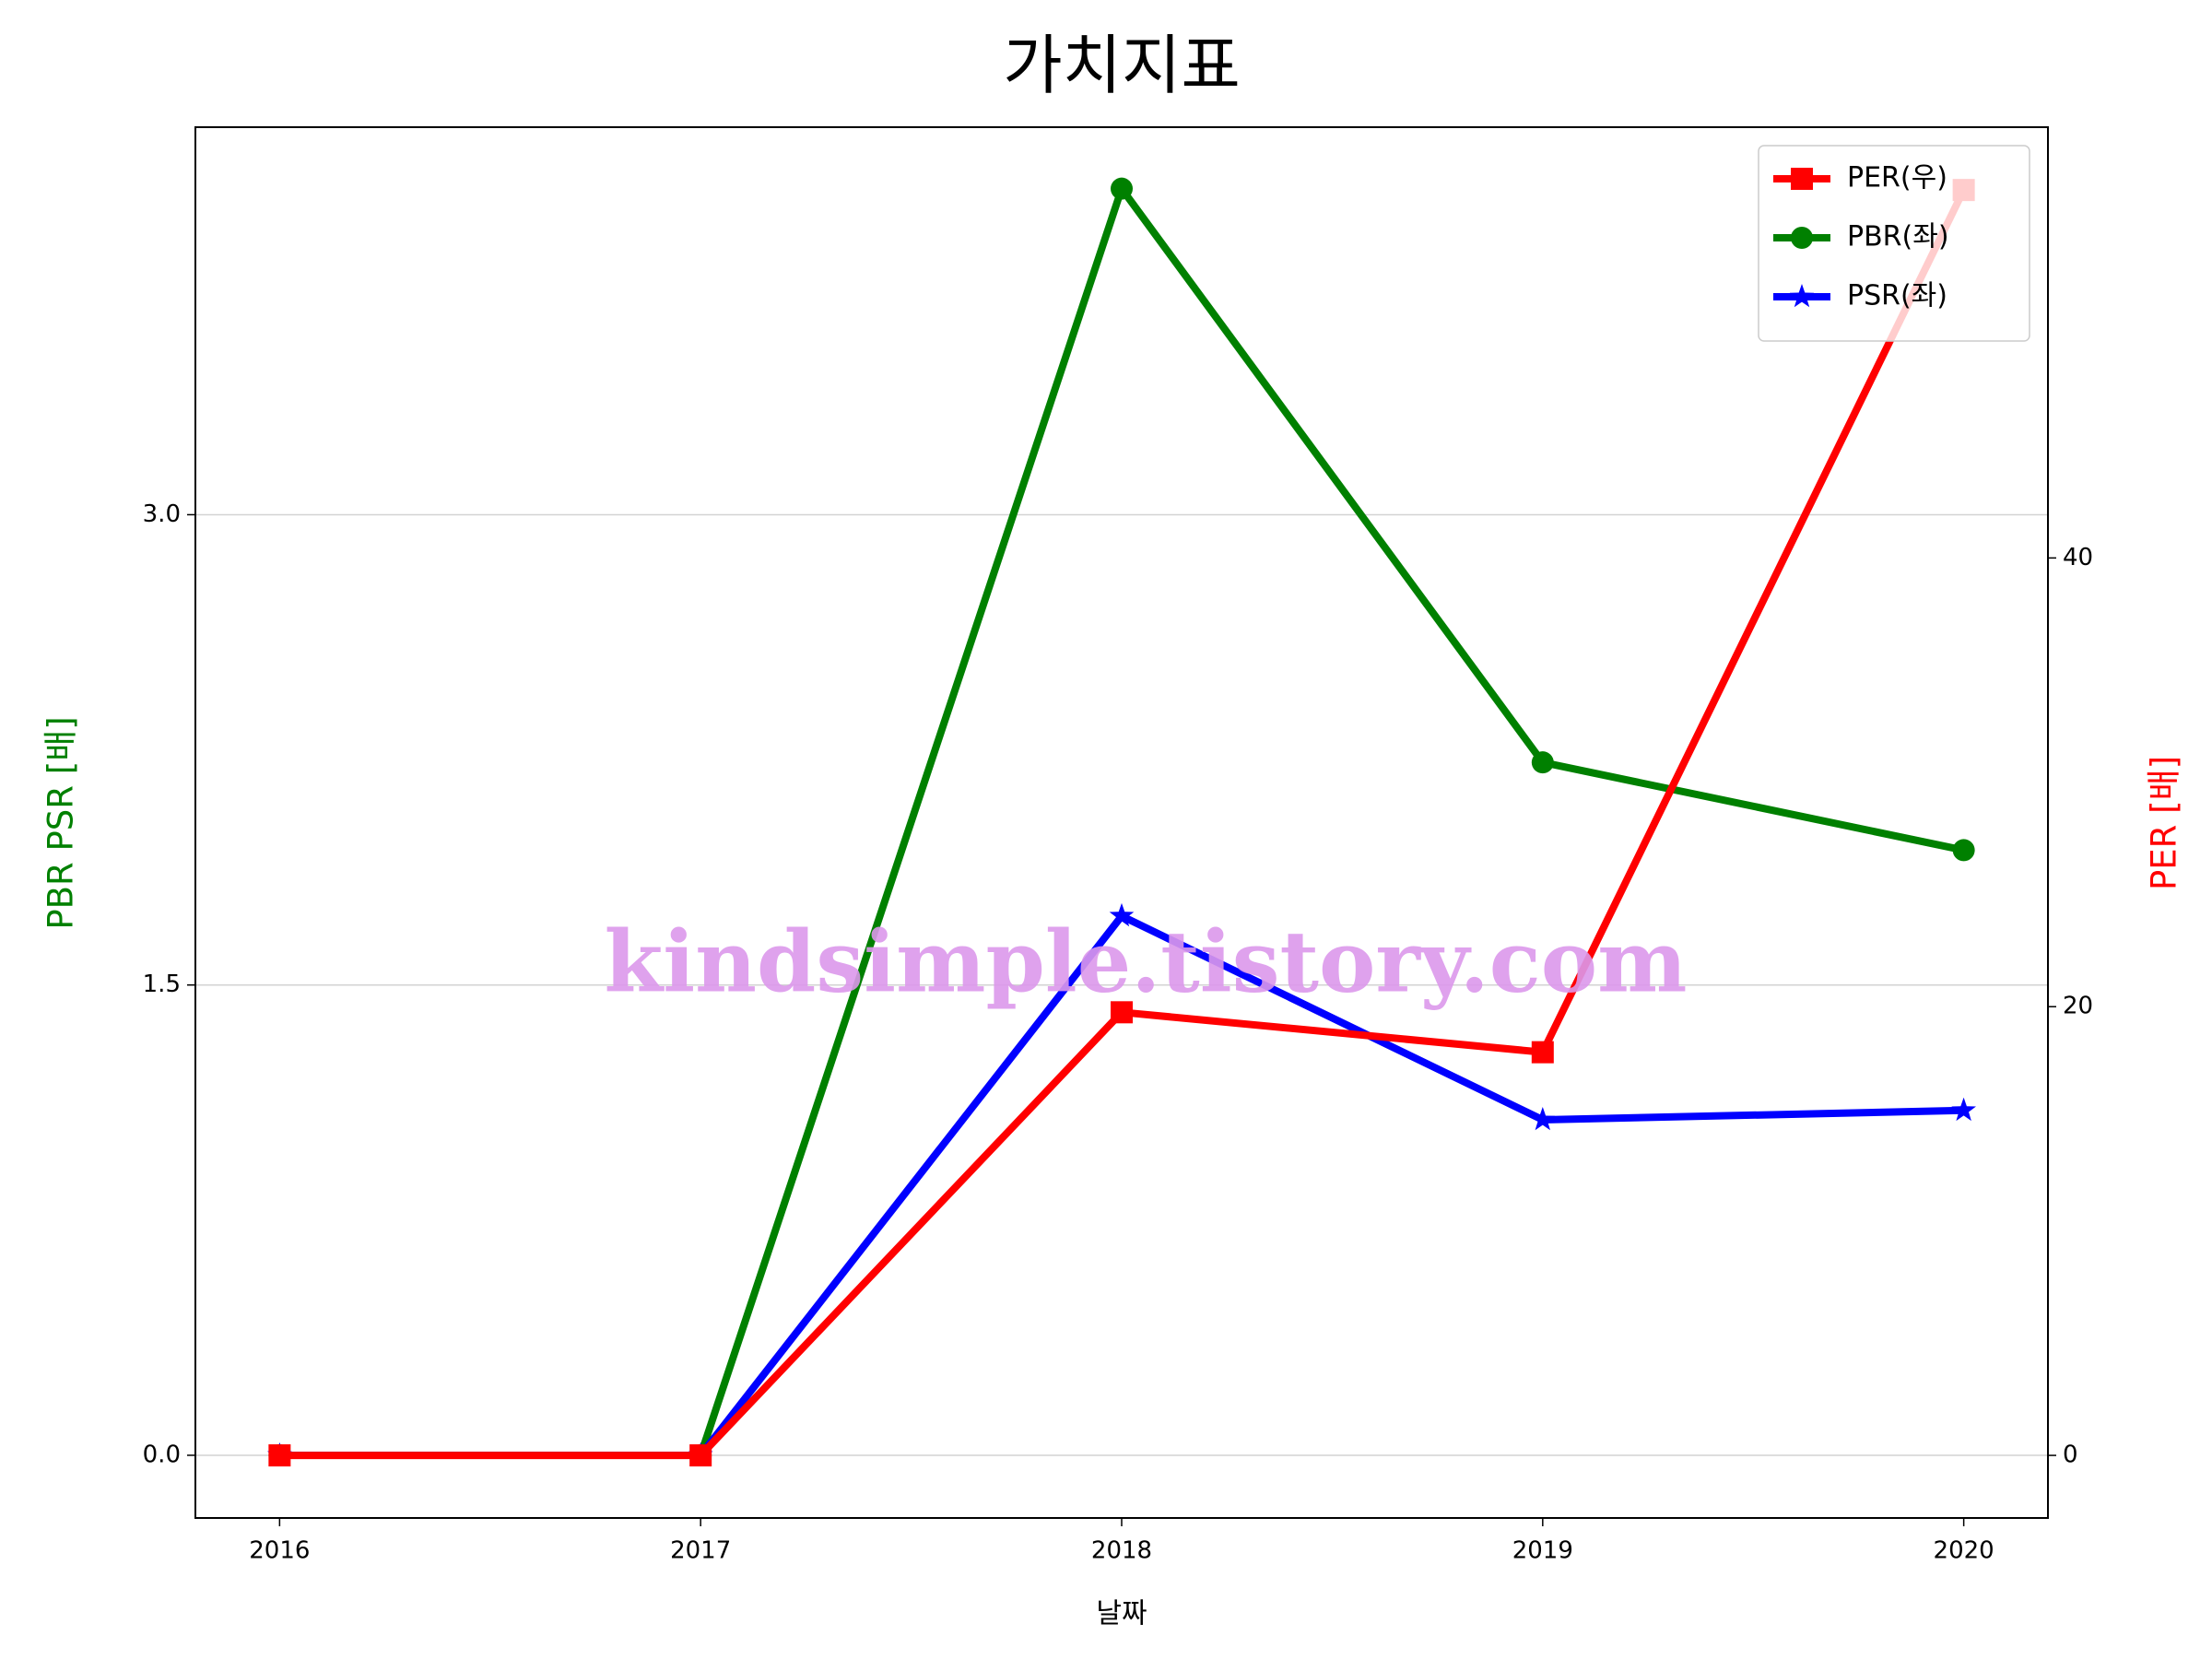 The height and width of the screenshot is (1659, 2212). I want to click on y2-tick-label: 0, so click(2070, 1455).